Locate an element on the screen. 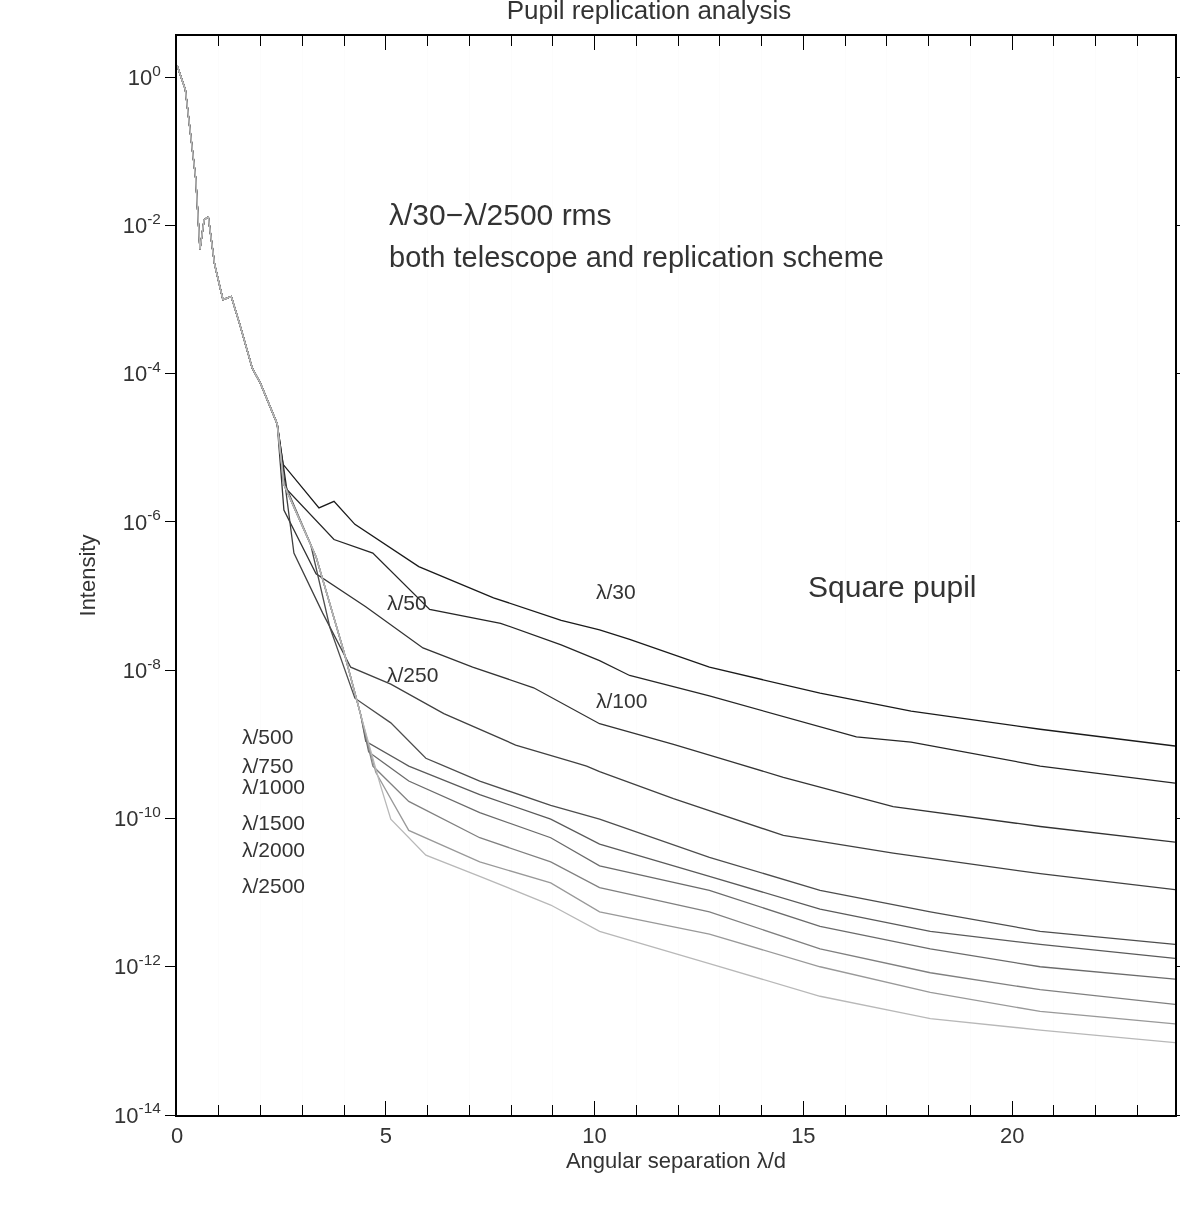 This screenshot has width=1180, height=1216. y-tick-label: 10$^{-8}$ is located at coordinates (141, 668).